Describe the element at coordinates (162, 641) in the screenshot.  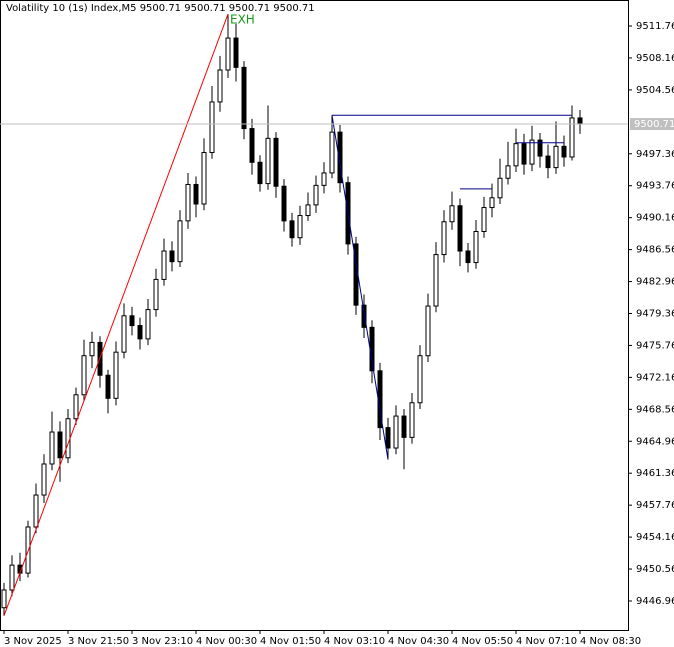
I see `x-tick-label: 3 Nov 23:10` at that location.